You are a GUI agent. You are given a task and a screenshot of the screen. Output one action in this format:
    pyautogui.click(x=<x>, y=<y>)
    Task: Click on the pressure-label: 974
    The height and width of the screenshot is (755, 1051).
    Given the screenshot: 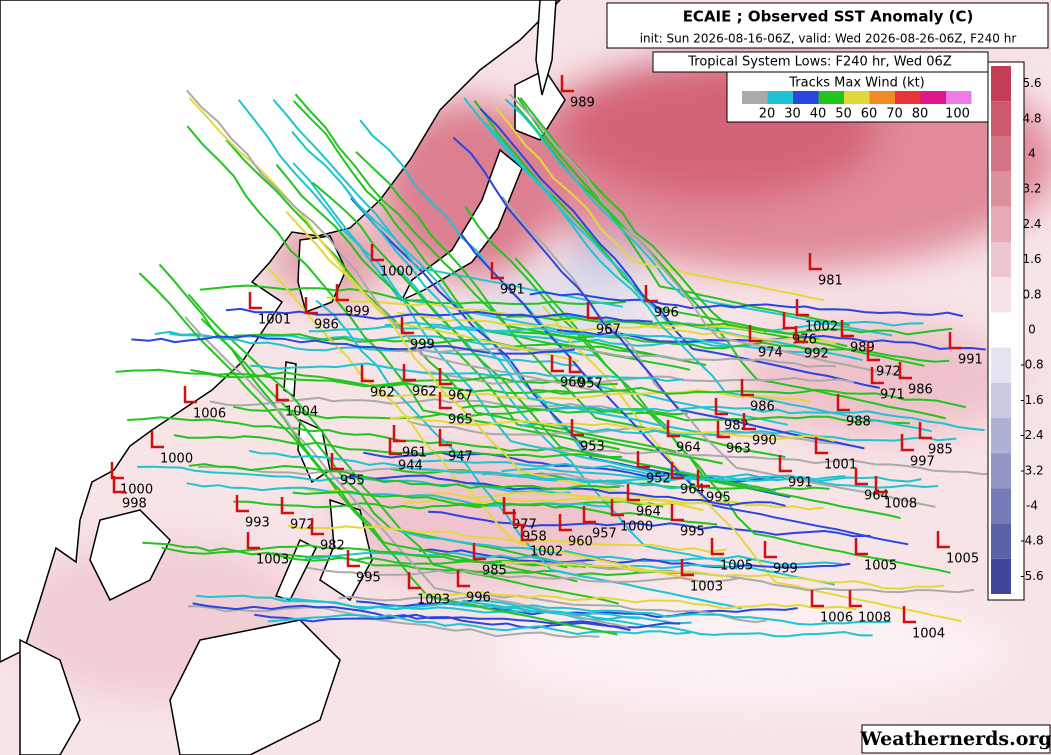 What is the action you would take?
    pyautogui.click(x=770, y=353)
    